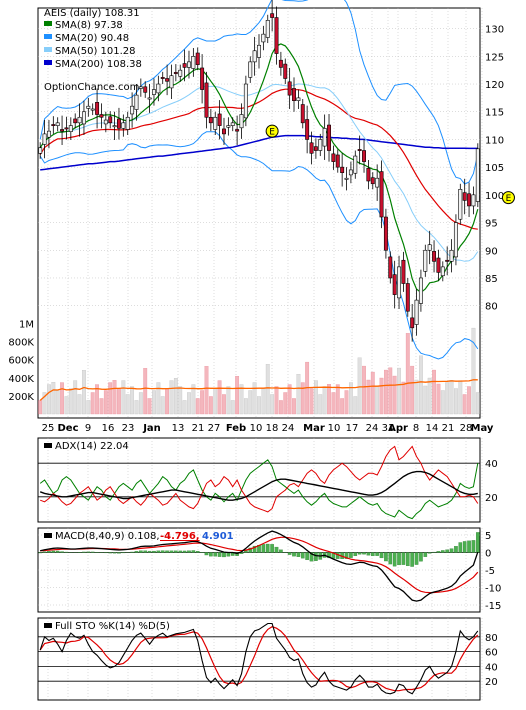 This screenshot has width=526, height=710. What do you see at coordinates (488, 536) in the screenshot?
I see `macd-tick-label: 5` at bounding box center [488, 536].